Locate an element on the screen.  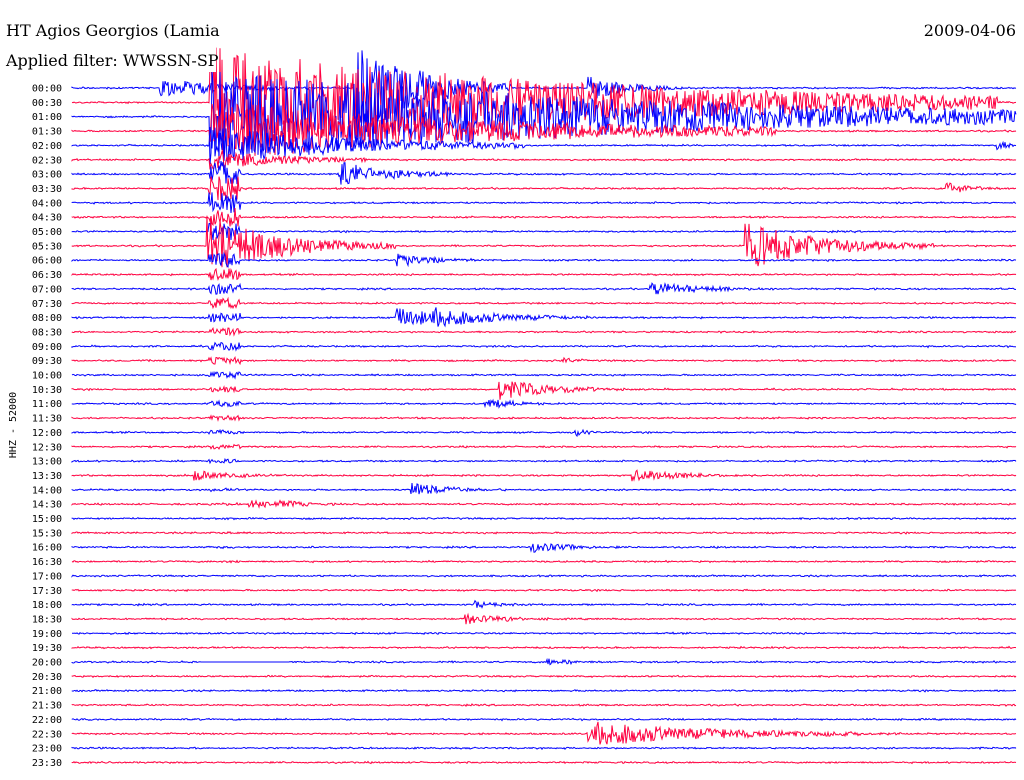
row-time-label: 16:30 is located at coordinates (47, 562).